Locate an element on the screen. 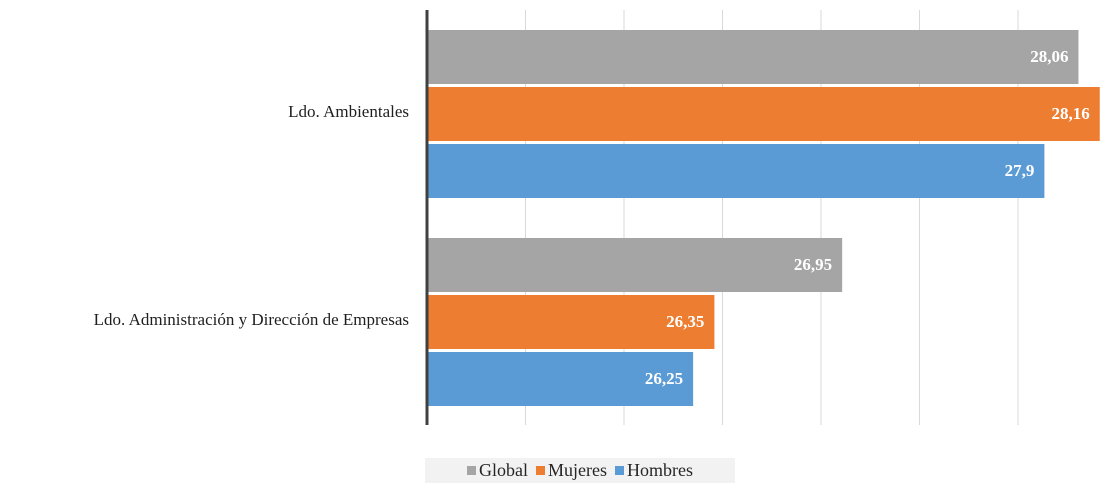  legend: Global Mujeres Hombres is located at coordinates (580, 470).